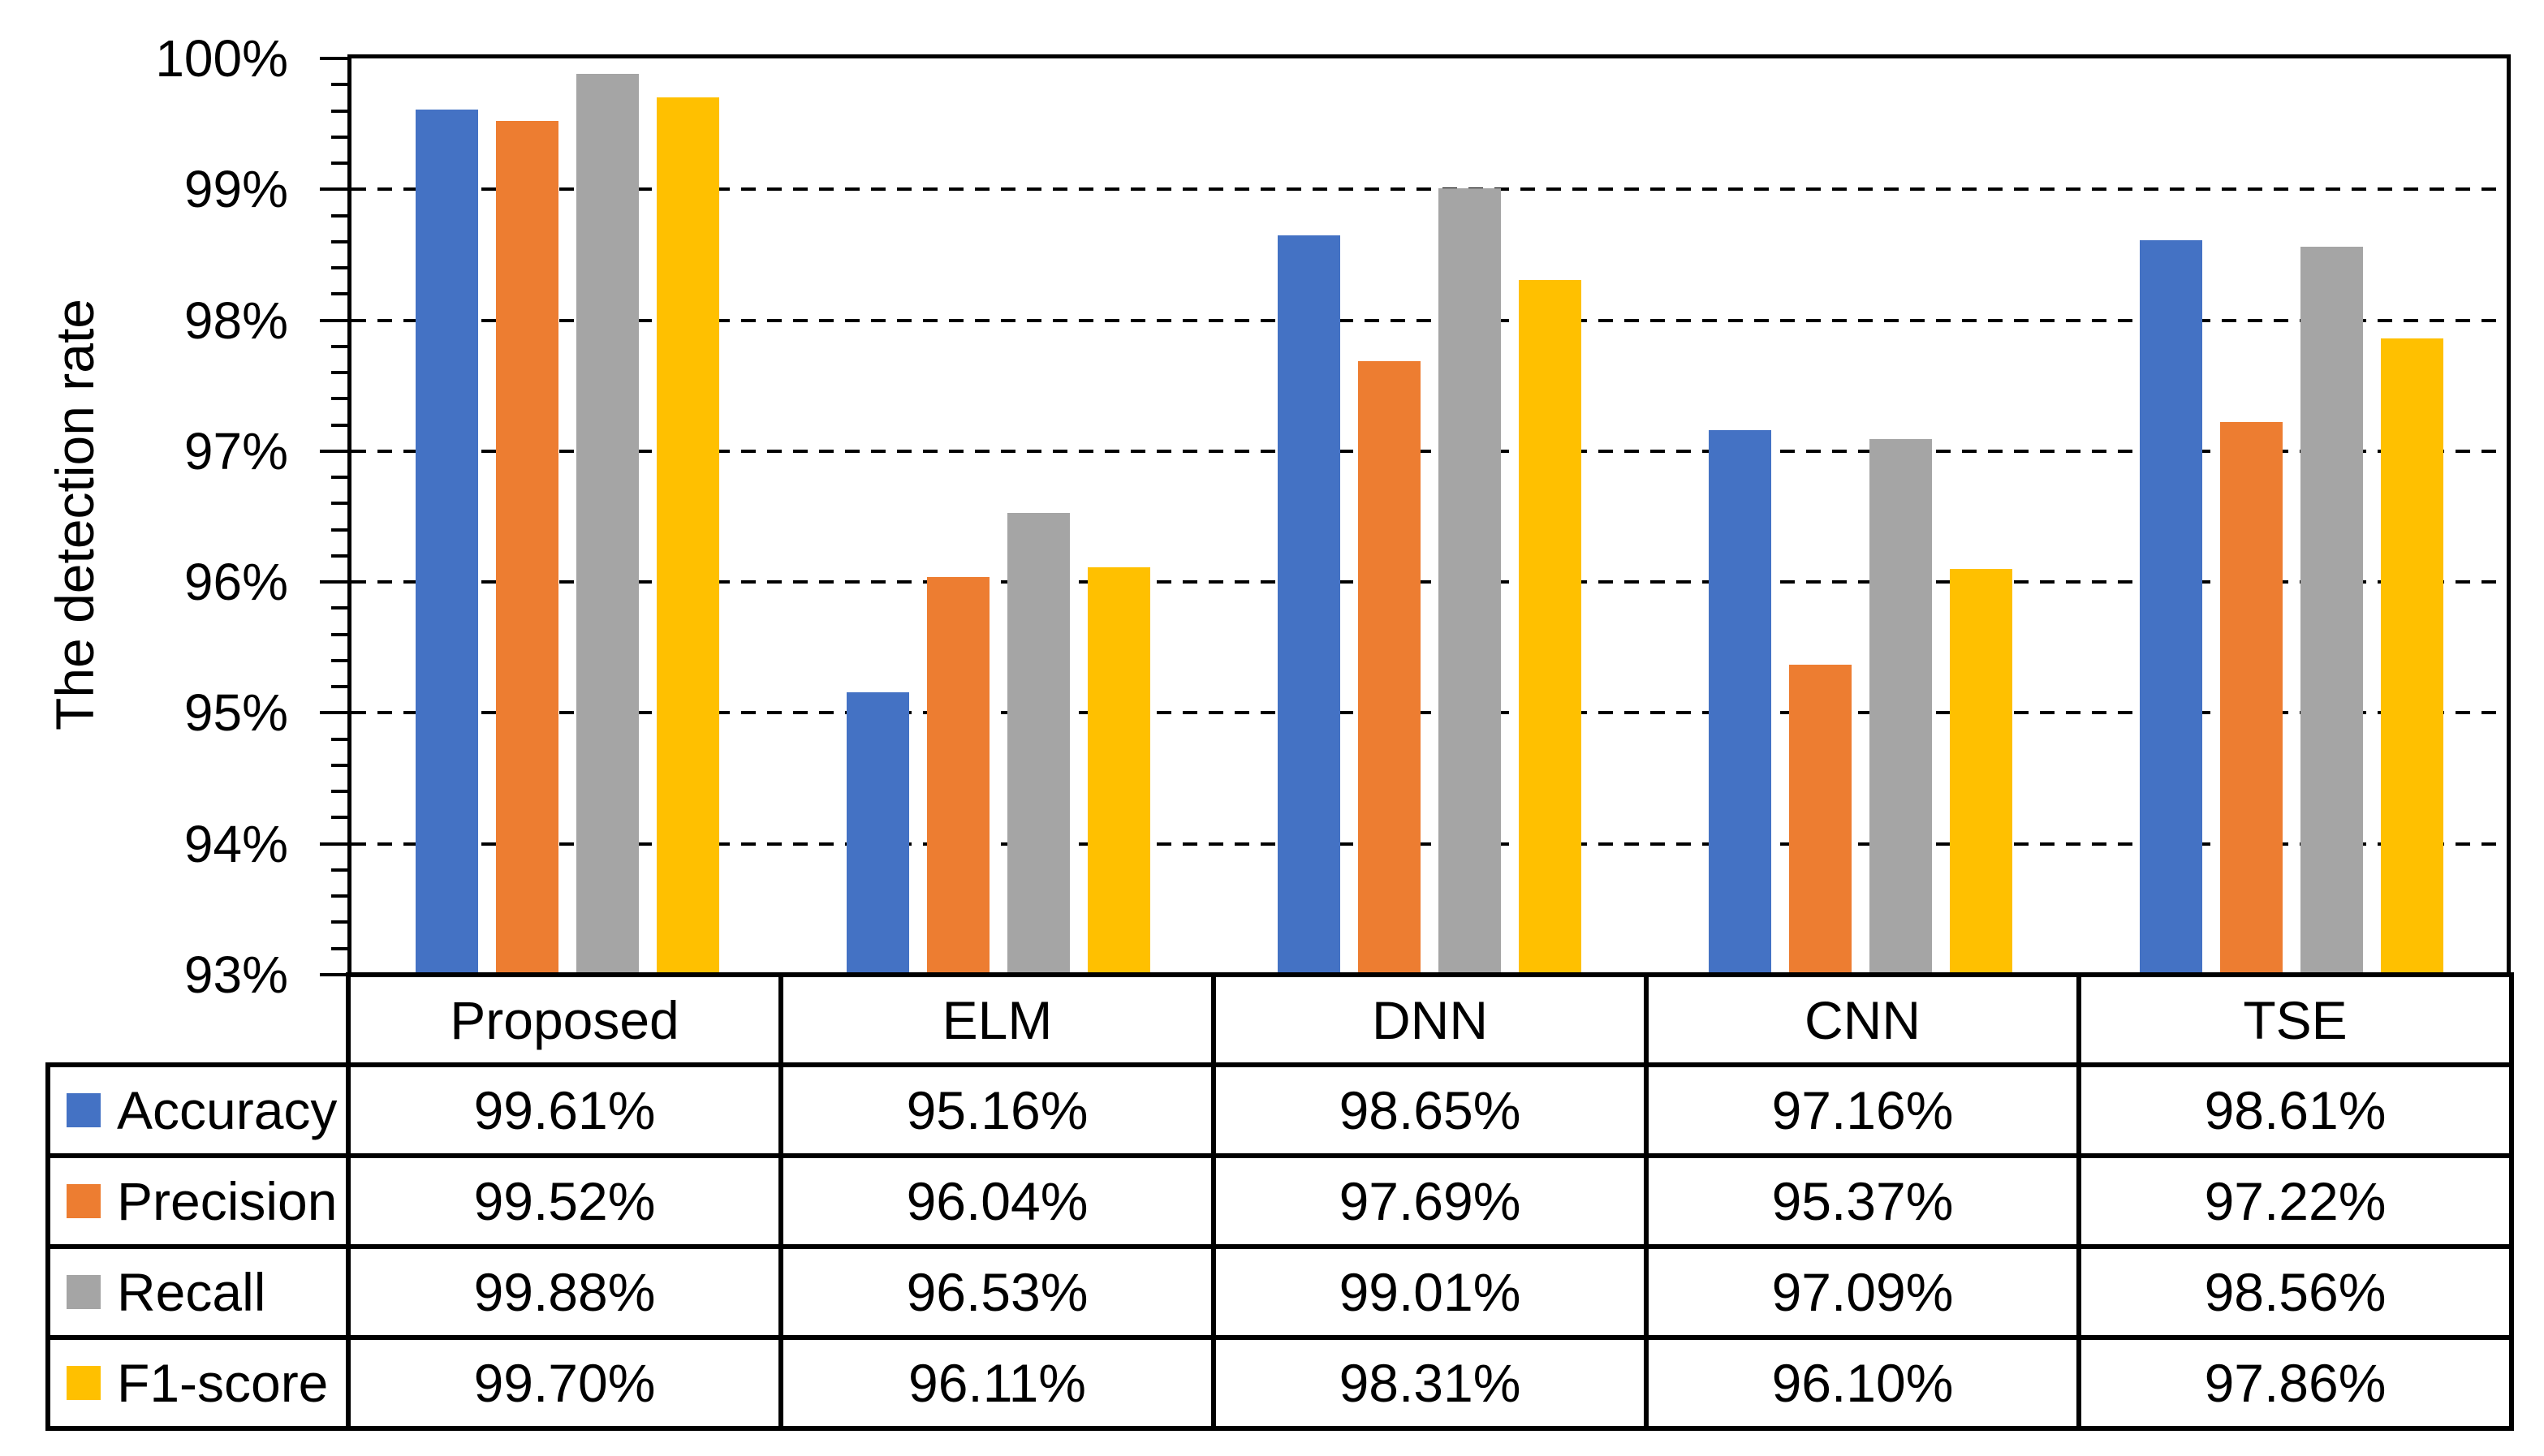  Describe the element at coordinates (1038, 744) in the screenshot. I see `bar-recall-elm` at that location.